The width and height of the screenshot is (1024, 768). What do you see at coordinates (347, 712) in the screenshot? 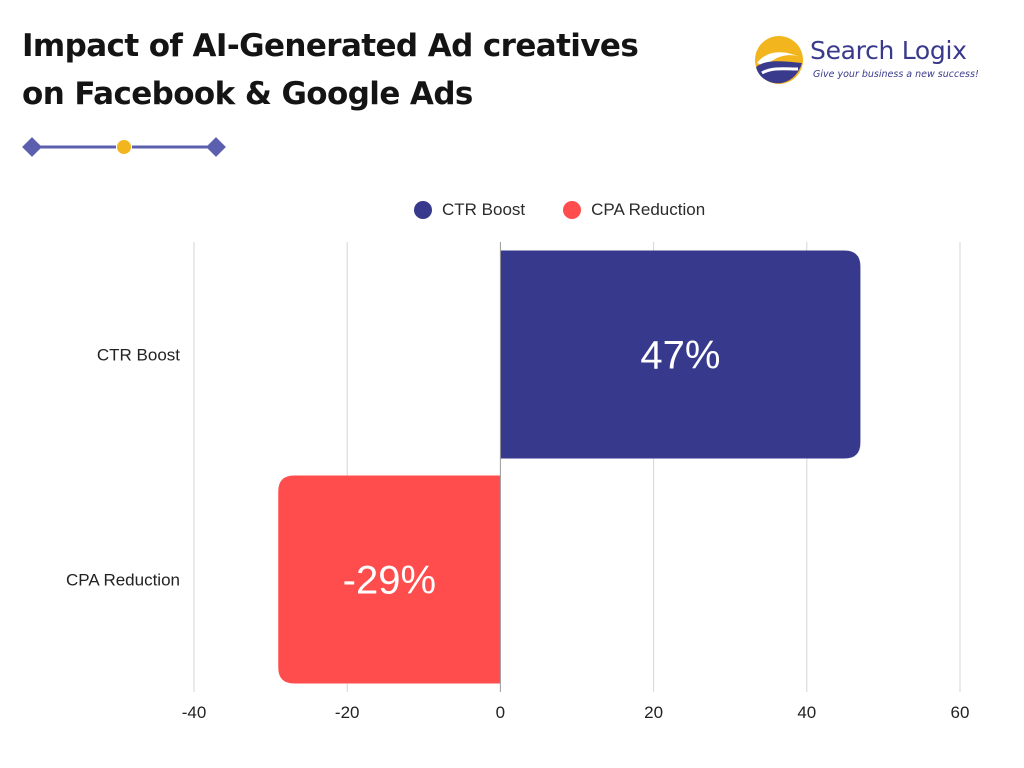
I see `x-tick-label: -20` at bounding box center [347, 712].